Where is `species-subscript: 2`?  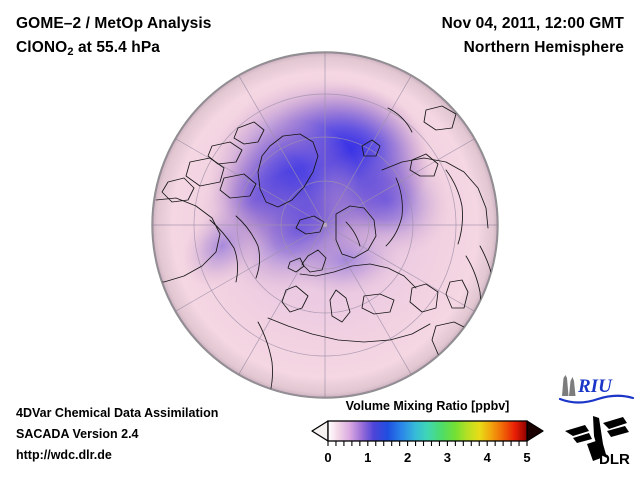 species-subscript: 2 is located at coordinates (70, 52).